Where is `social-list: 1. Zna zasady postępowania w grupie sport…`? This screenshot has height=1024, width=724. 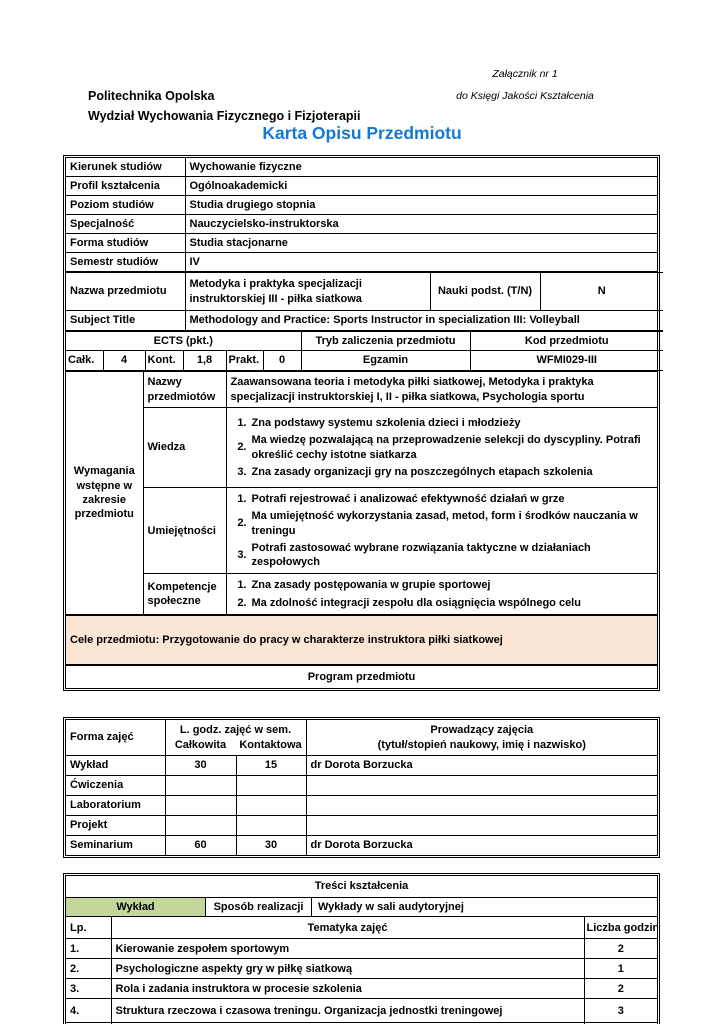 social-list: 1. Zna zasady postępowania w grupie sport… is located at coordinates (441, 594).